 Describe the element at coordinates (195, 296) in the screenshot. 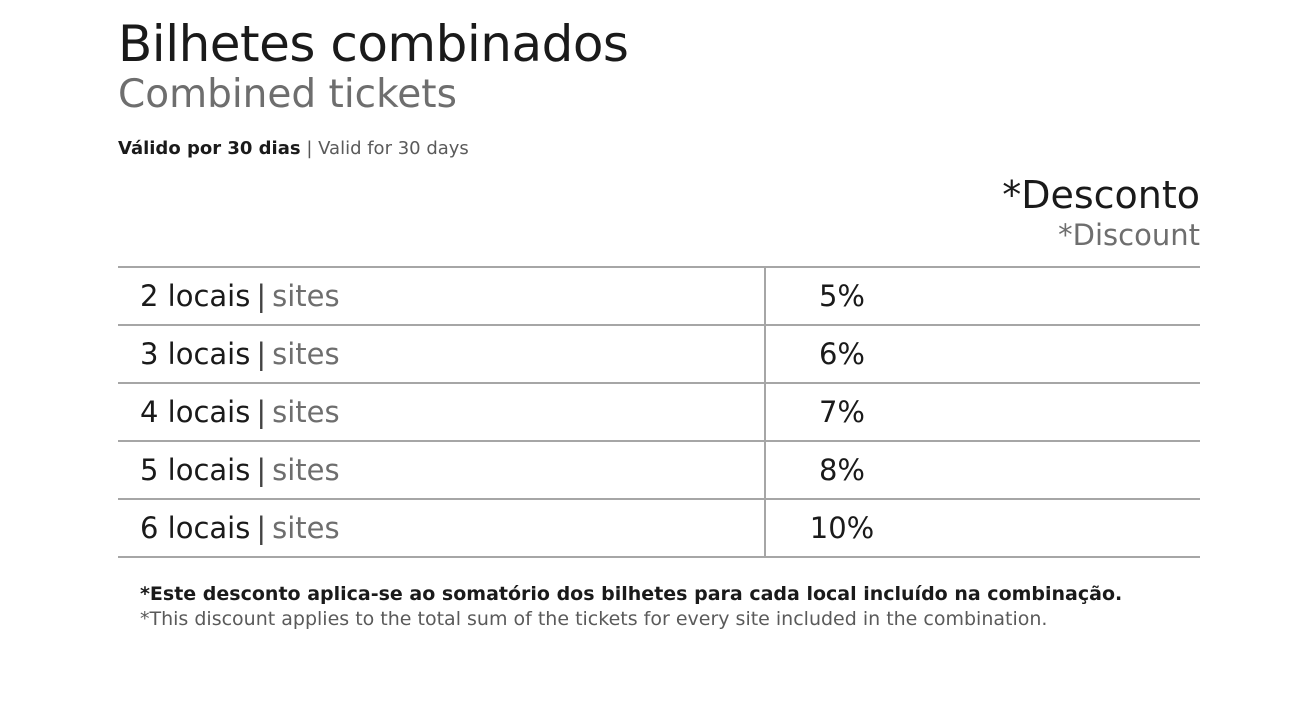

I see `row-label-pt: 2 locais` at that location.